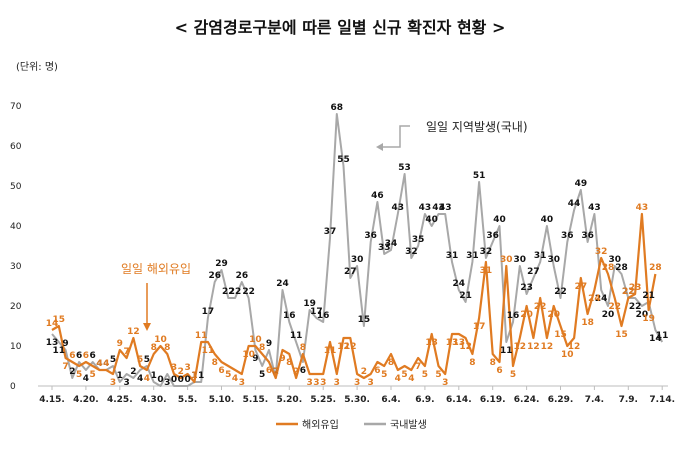 Image resolution: width=680 pixels, height=454 pixels. I want to click on data-label-domestic: 17, so click(208, 312).